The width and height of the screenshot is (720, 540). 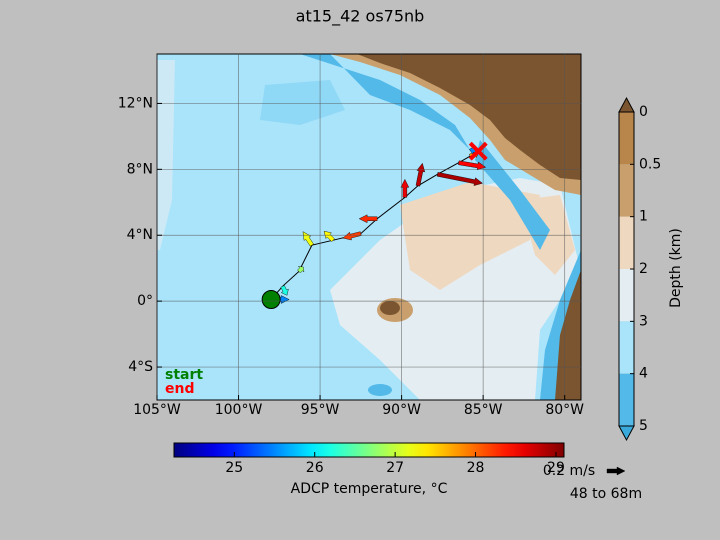 What do you see at coordinates (556, 468) in the screenshot?
I see `colorbar-tick-label: 29` at bounding box center [556, 468].